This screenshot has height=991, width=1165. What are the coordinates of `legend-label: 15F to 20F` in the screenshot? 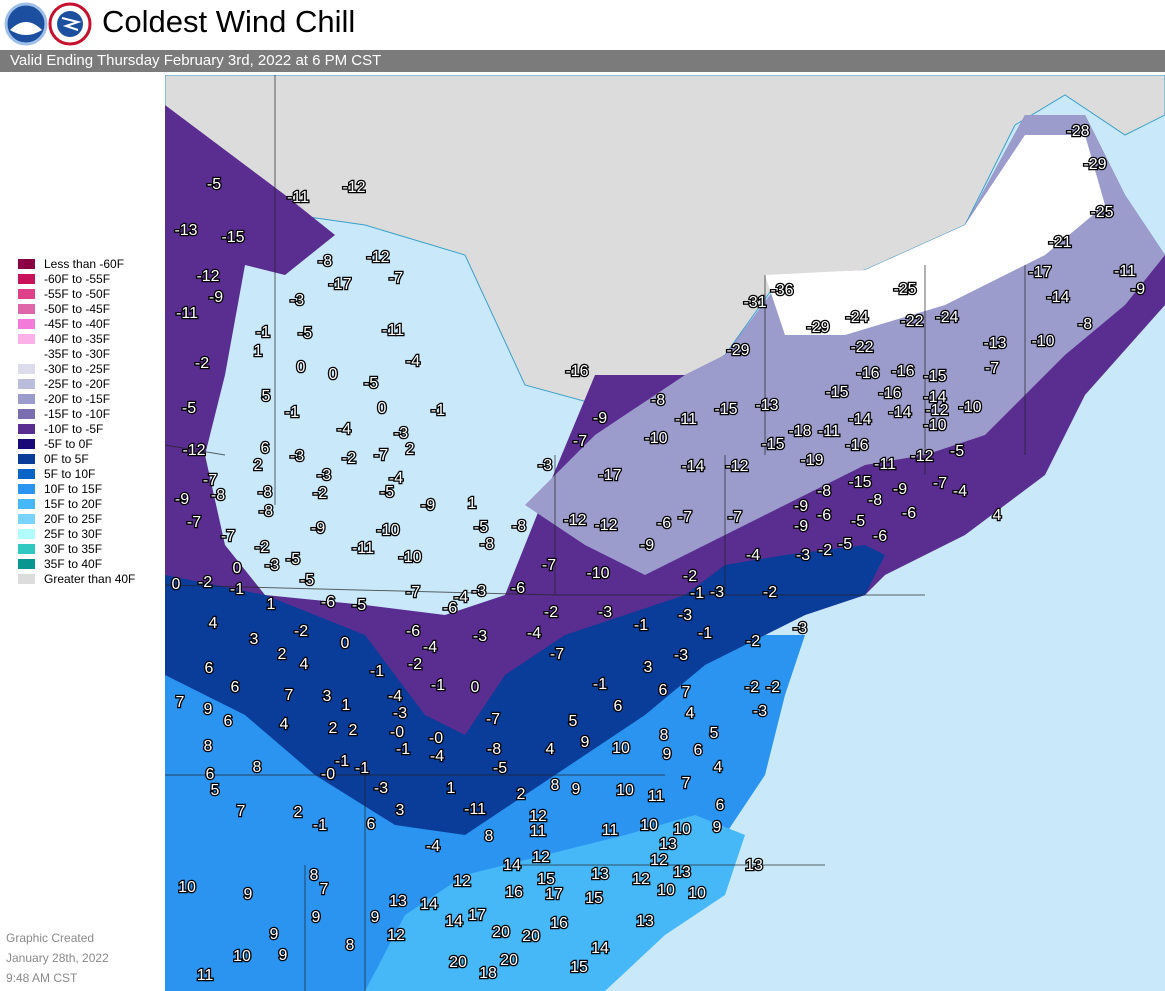 It's located at (73, 503).